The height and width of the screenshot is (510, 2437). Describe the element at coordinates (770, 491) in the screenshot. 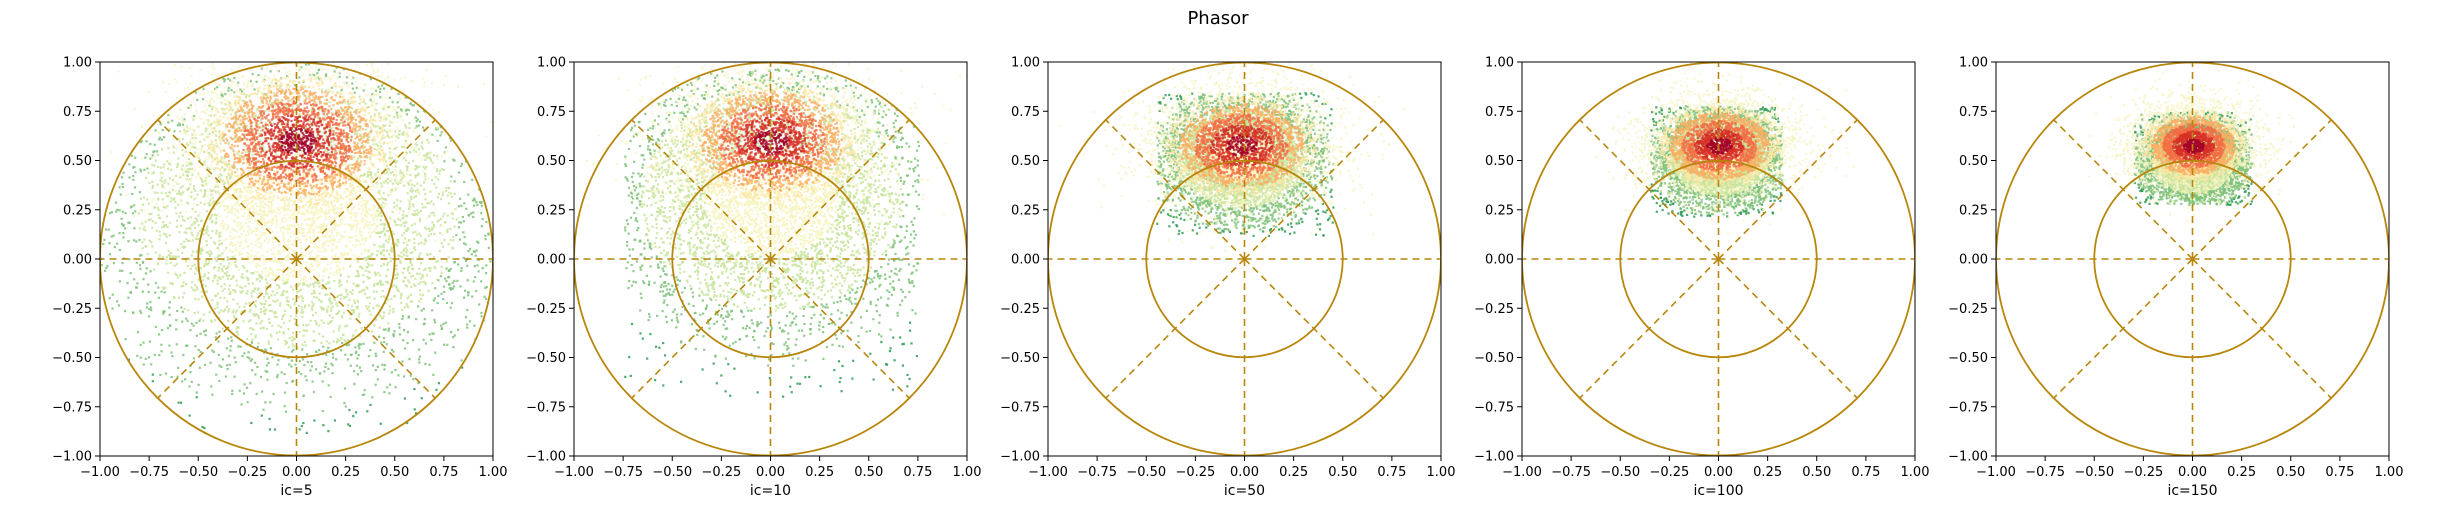

I see `x-axis-label: ic=10` at that location.